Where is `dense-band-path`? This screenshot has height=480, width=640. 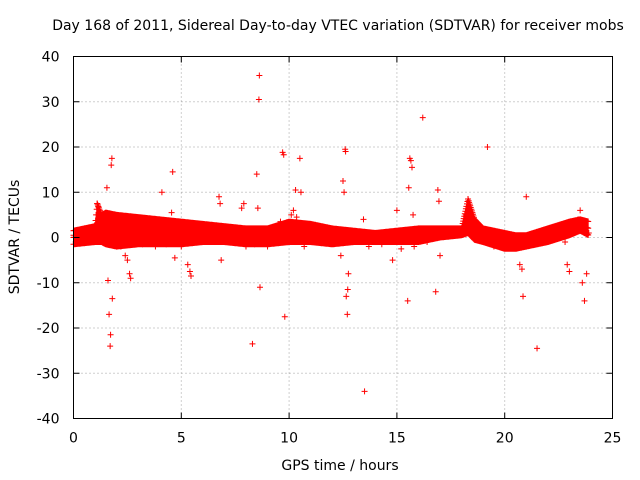
dense-band-path is located at coordinates (331, 224).